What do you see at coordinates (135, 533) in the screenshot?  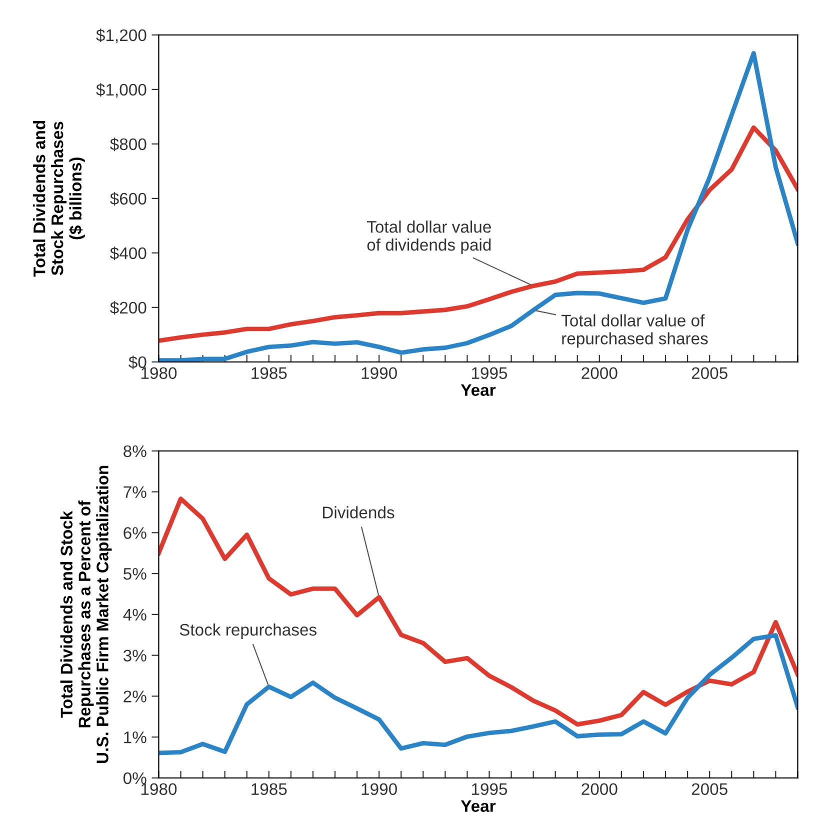 I see `y-tick-label: 6%` at bounding box center [135, 533].